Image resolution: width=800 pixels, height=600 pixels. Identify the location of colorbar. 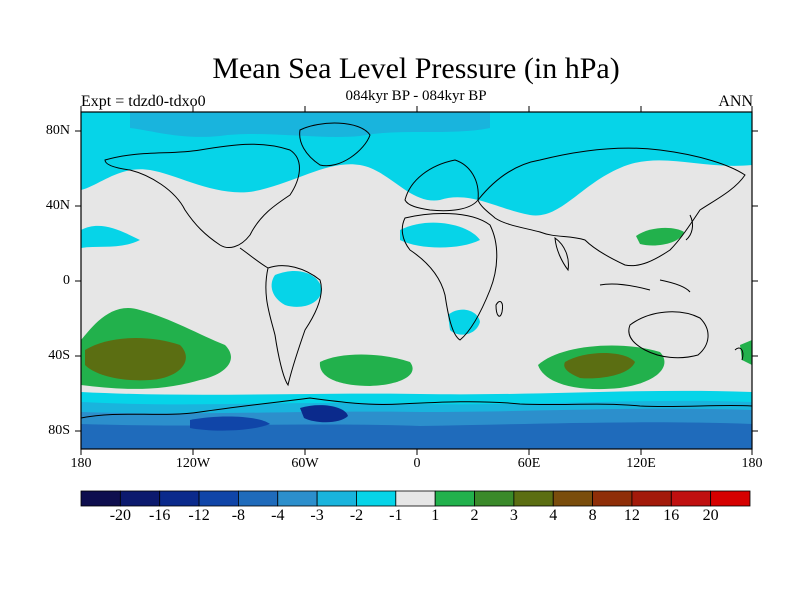
(415, 498).